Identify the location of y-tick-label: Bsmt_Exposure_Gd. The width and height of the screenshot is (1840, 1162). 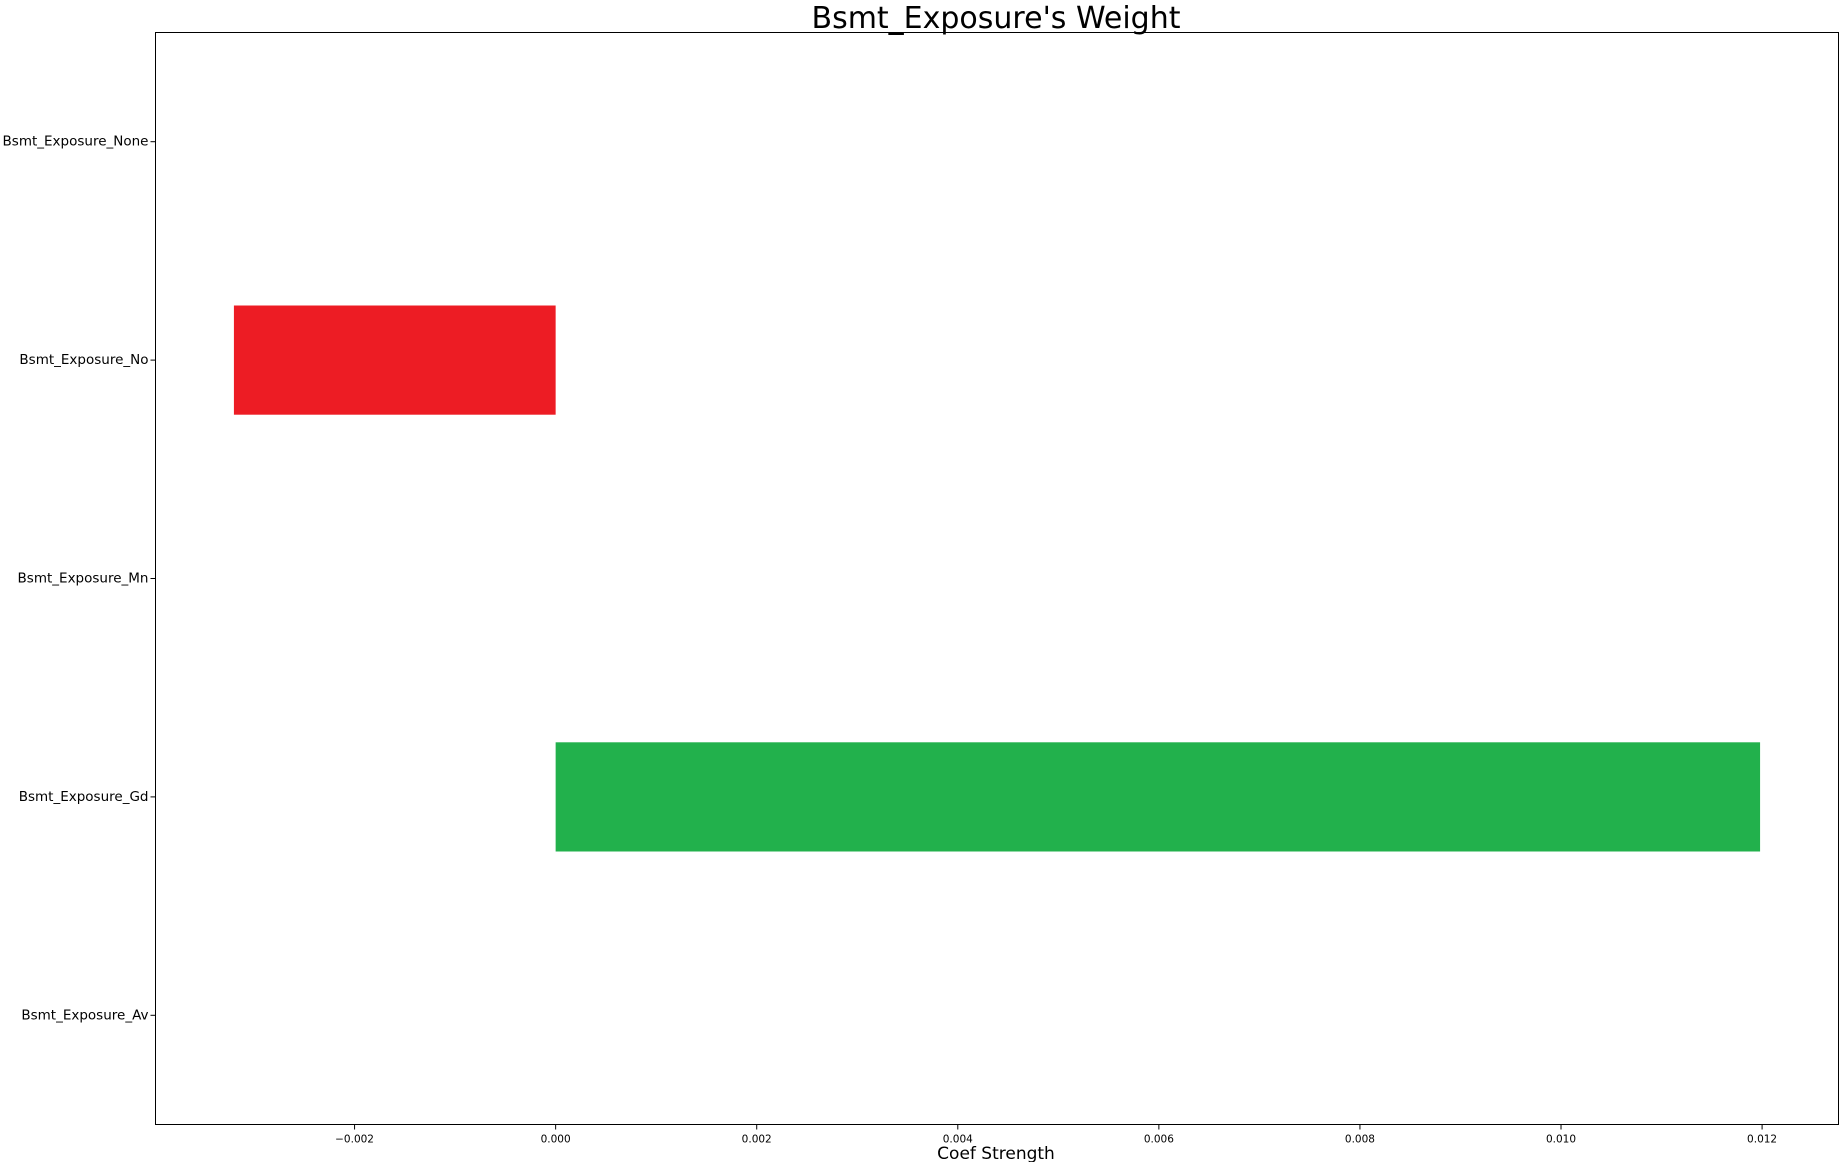
(84, 797).